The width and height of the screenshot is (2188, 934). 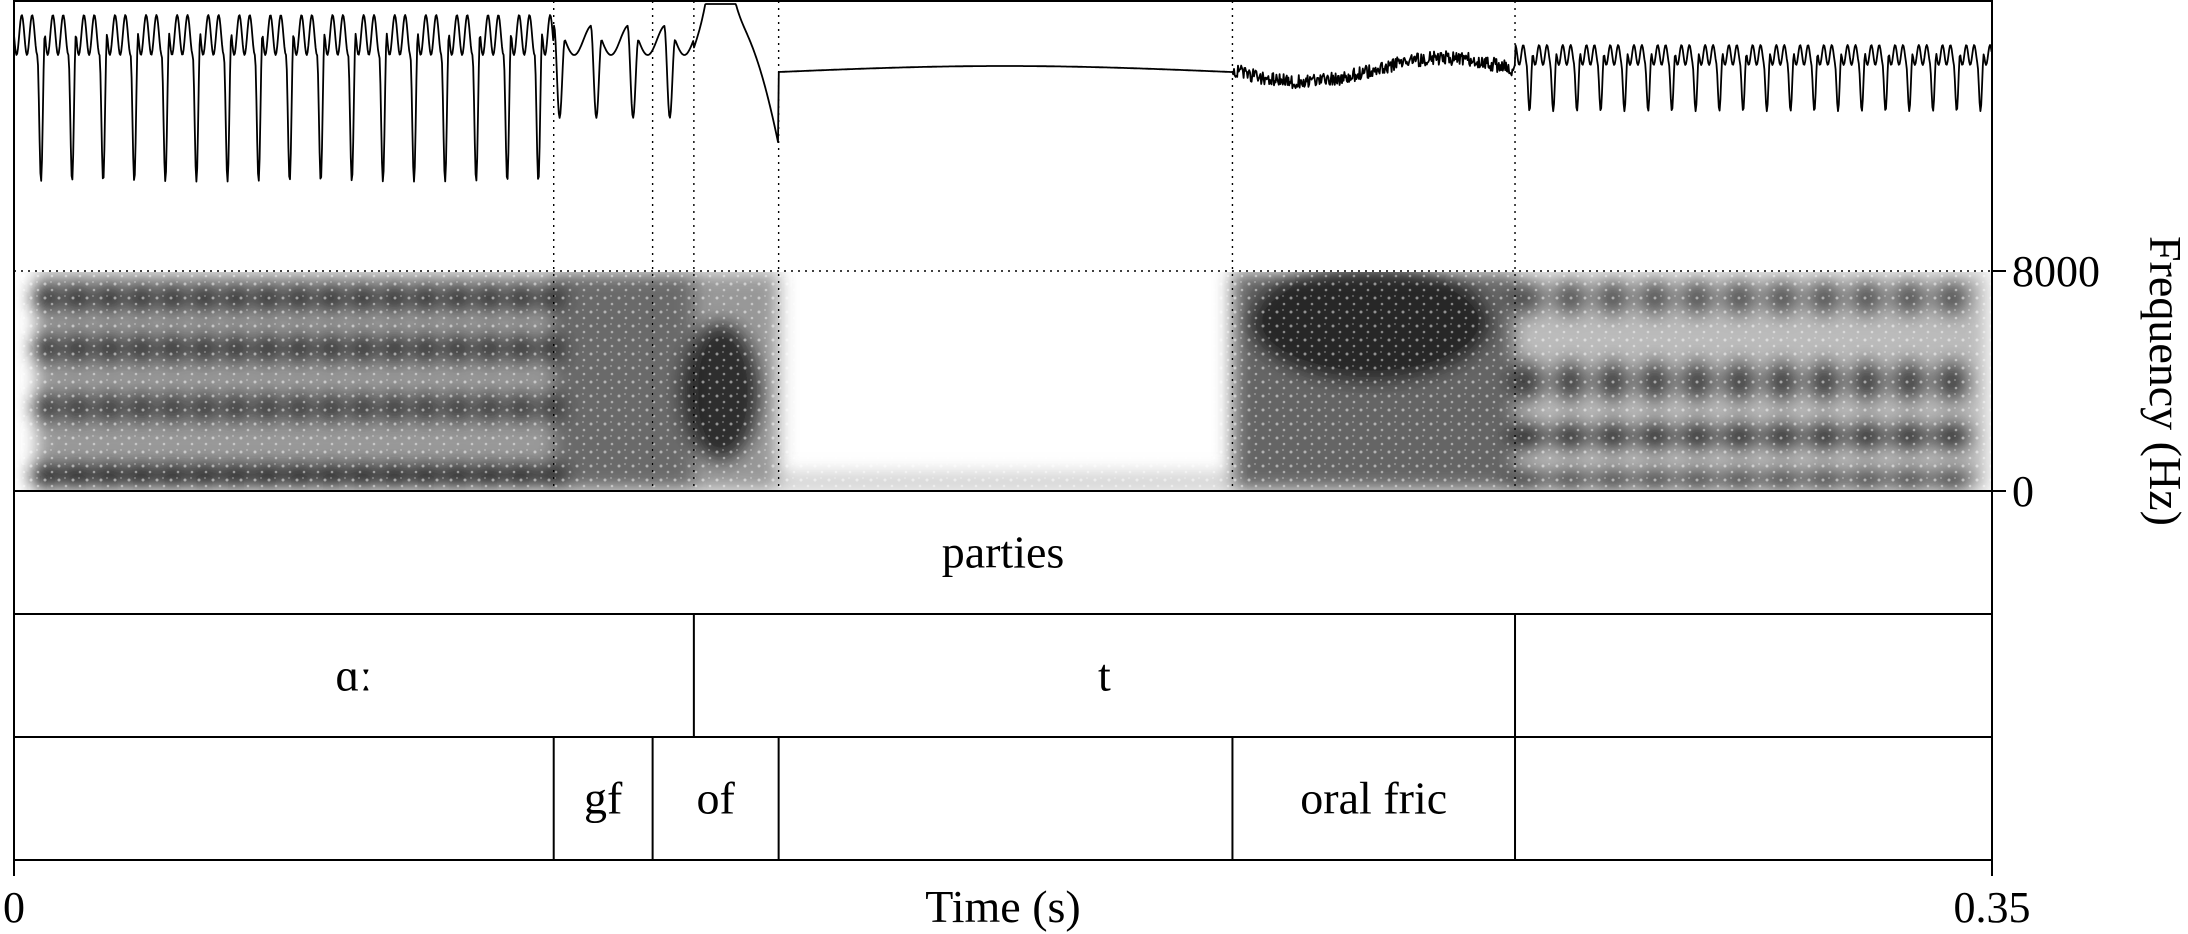 What do you see at coordinates (2023, 491) in the screenshot?
I see `freq-tick-min: 0` at bounding box center [2023, 491].